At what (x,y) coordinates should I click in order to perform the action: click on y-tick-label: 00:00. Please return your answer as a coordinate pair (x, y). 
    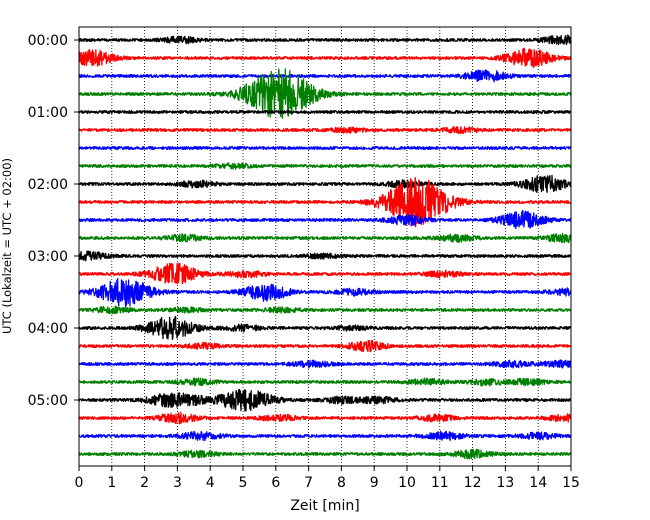
    Looking at the image, I should click on (48, 41).